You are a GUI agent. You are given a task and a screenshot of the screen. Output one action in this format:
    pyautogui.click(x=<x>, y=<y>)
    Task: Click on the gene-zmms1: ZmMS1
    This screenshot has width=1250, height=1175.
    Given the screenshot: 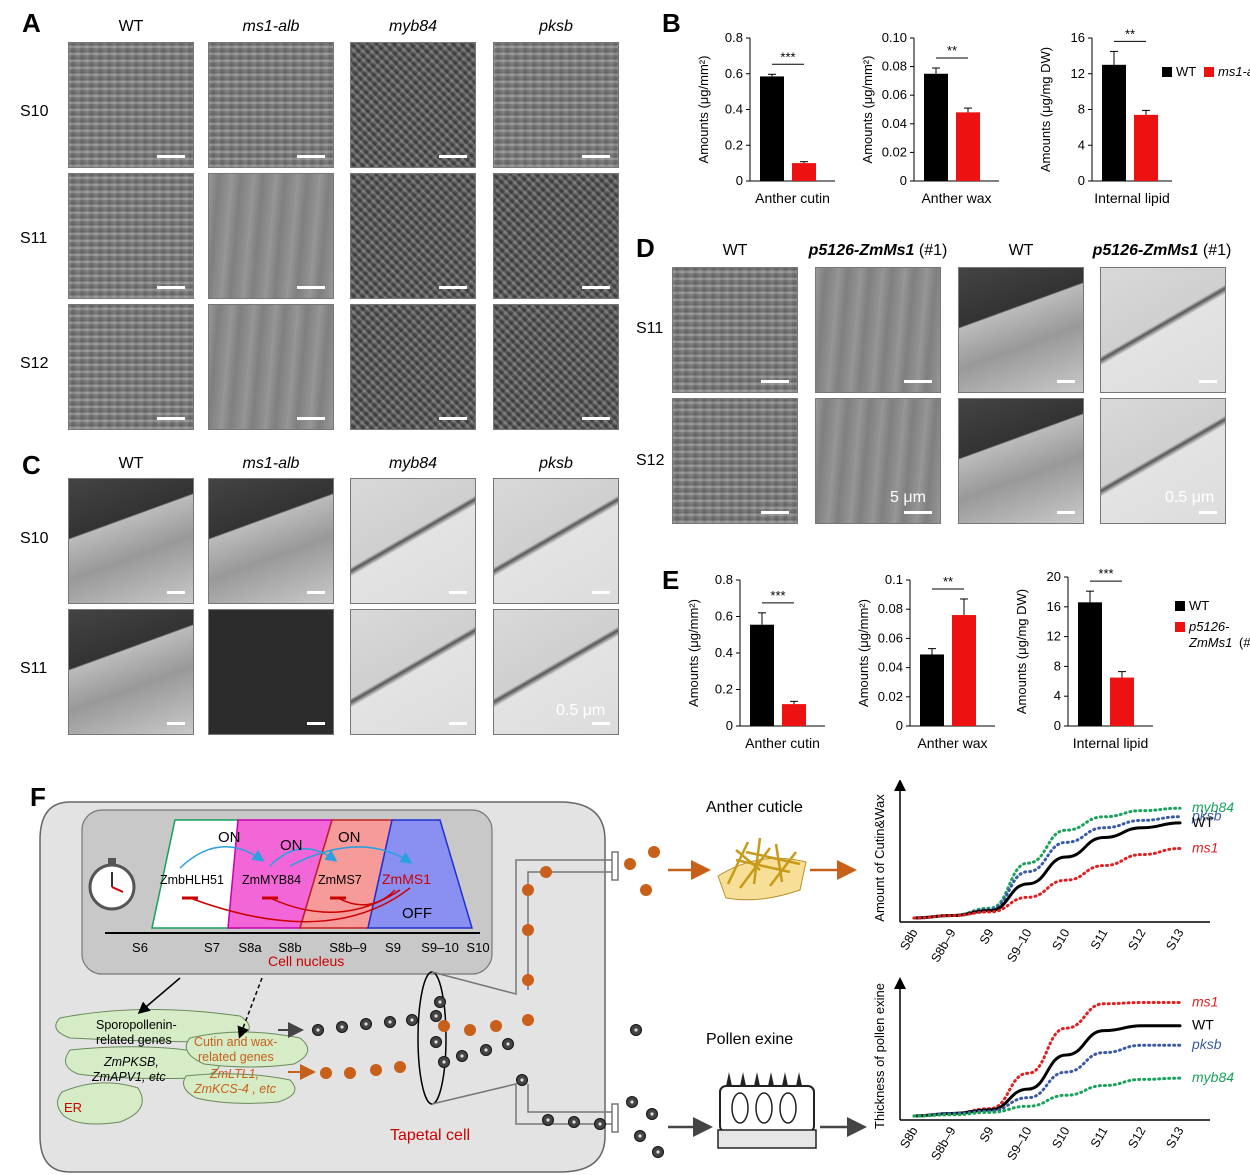 What is the action you would take?
    pyautogui.click(x=406, y=879)
    